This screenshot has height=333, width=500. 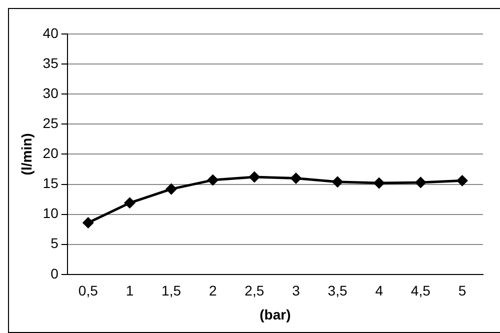 What do you see at coordinates (275, 314) in the screenshot?
I see `x-axis-title: (bar)` at bounding box center [275, 314].